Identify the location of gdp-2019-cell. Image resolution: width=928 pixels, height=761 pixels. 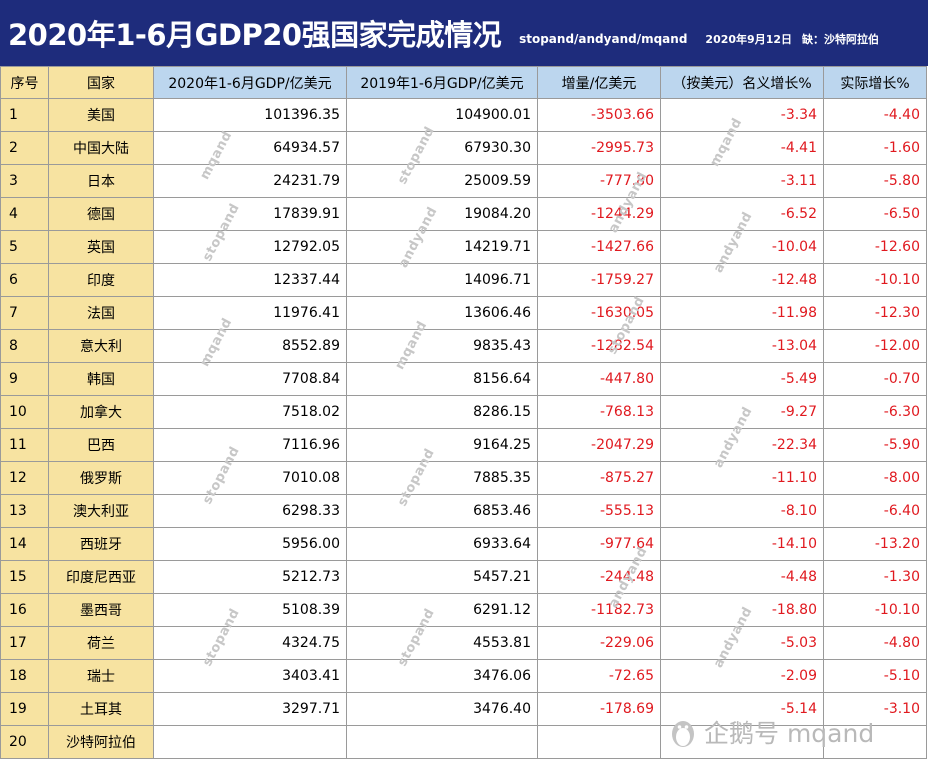
(442, 742).